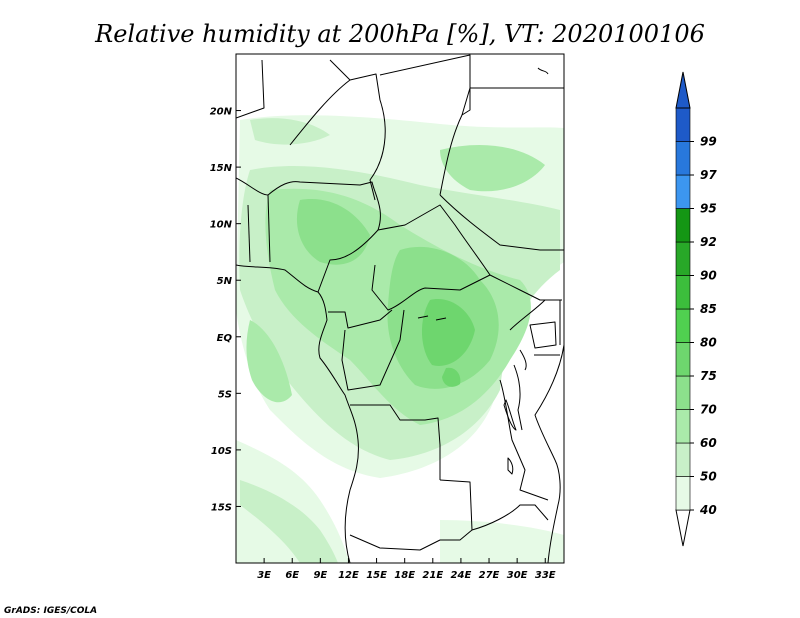  I want to click on lon-tick-label: 27E, so click(489, 575).